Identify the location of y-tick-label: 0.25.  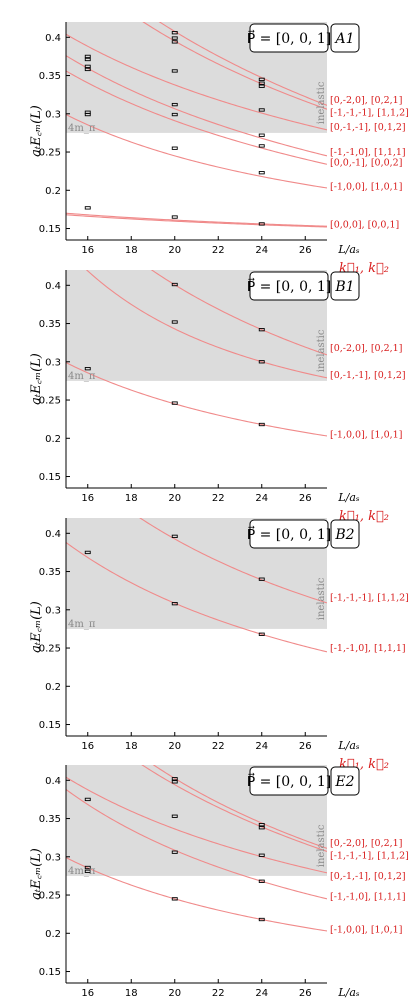
(50, 401).